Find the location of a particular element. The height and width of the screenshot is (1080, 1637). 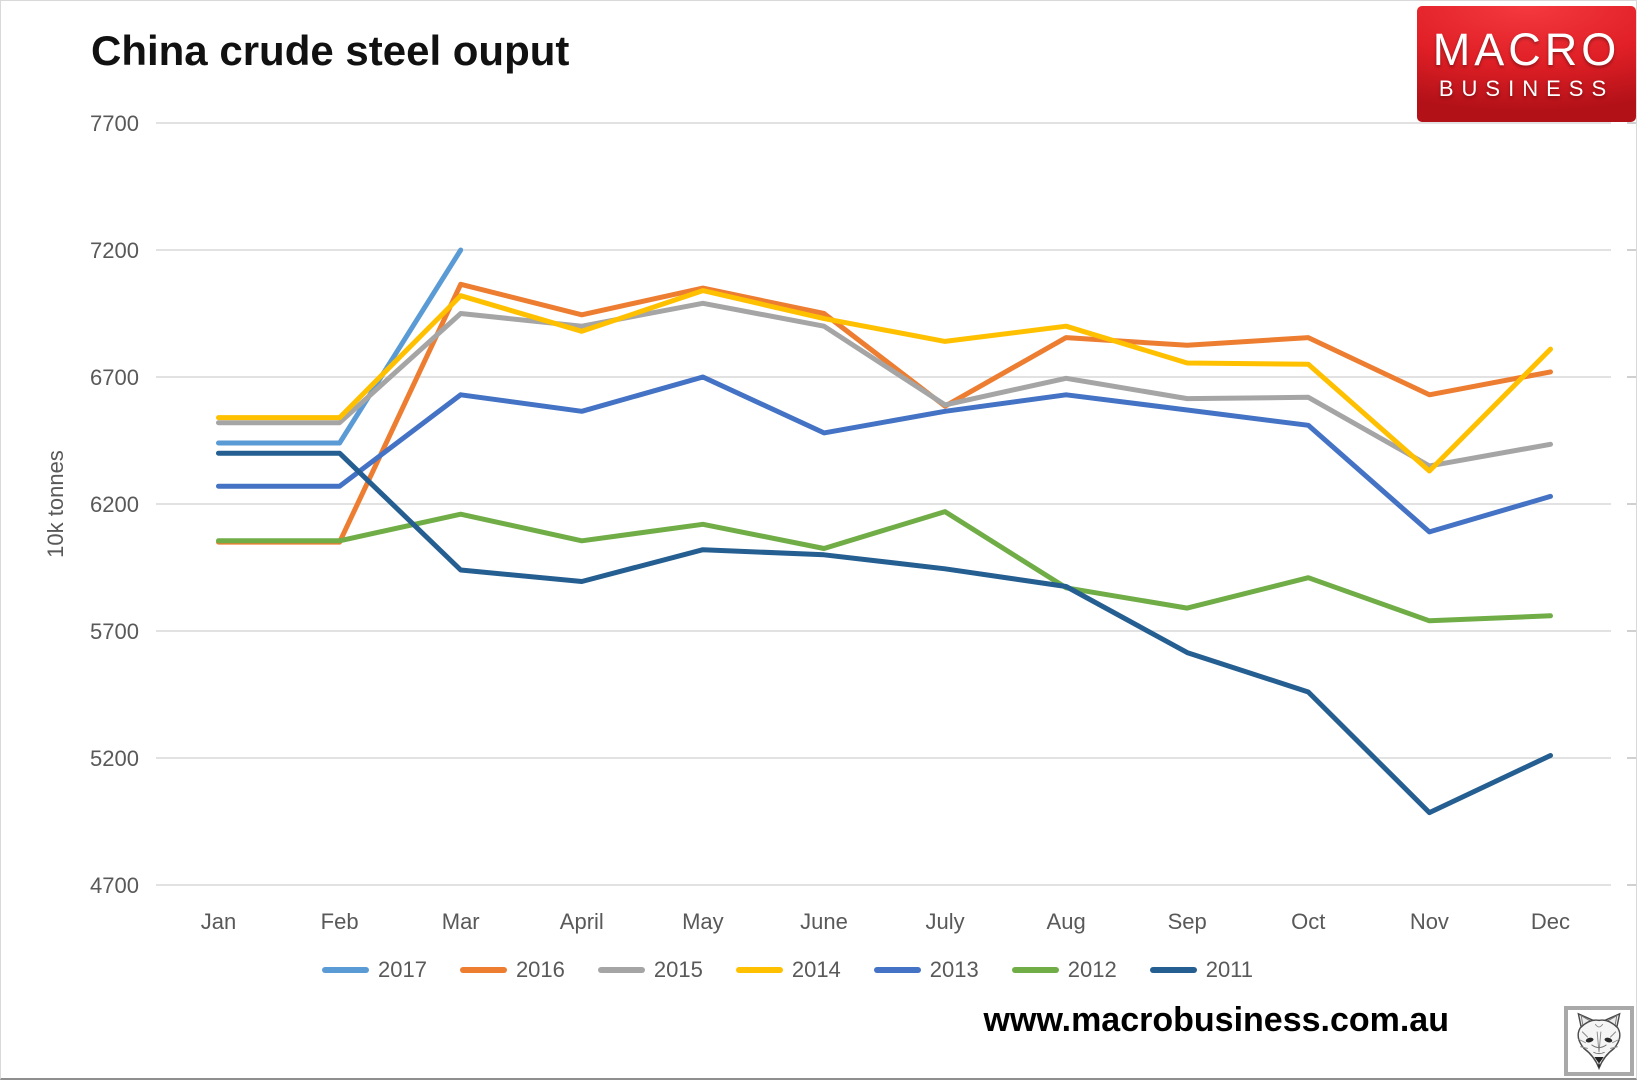

x-tick-label: Mar is located at coordinates (461, 921).